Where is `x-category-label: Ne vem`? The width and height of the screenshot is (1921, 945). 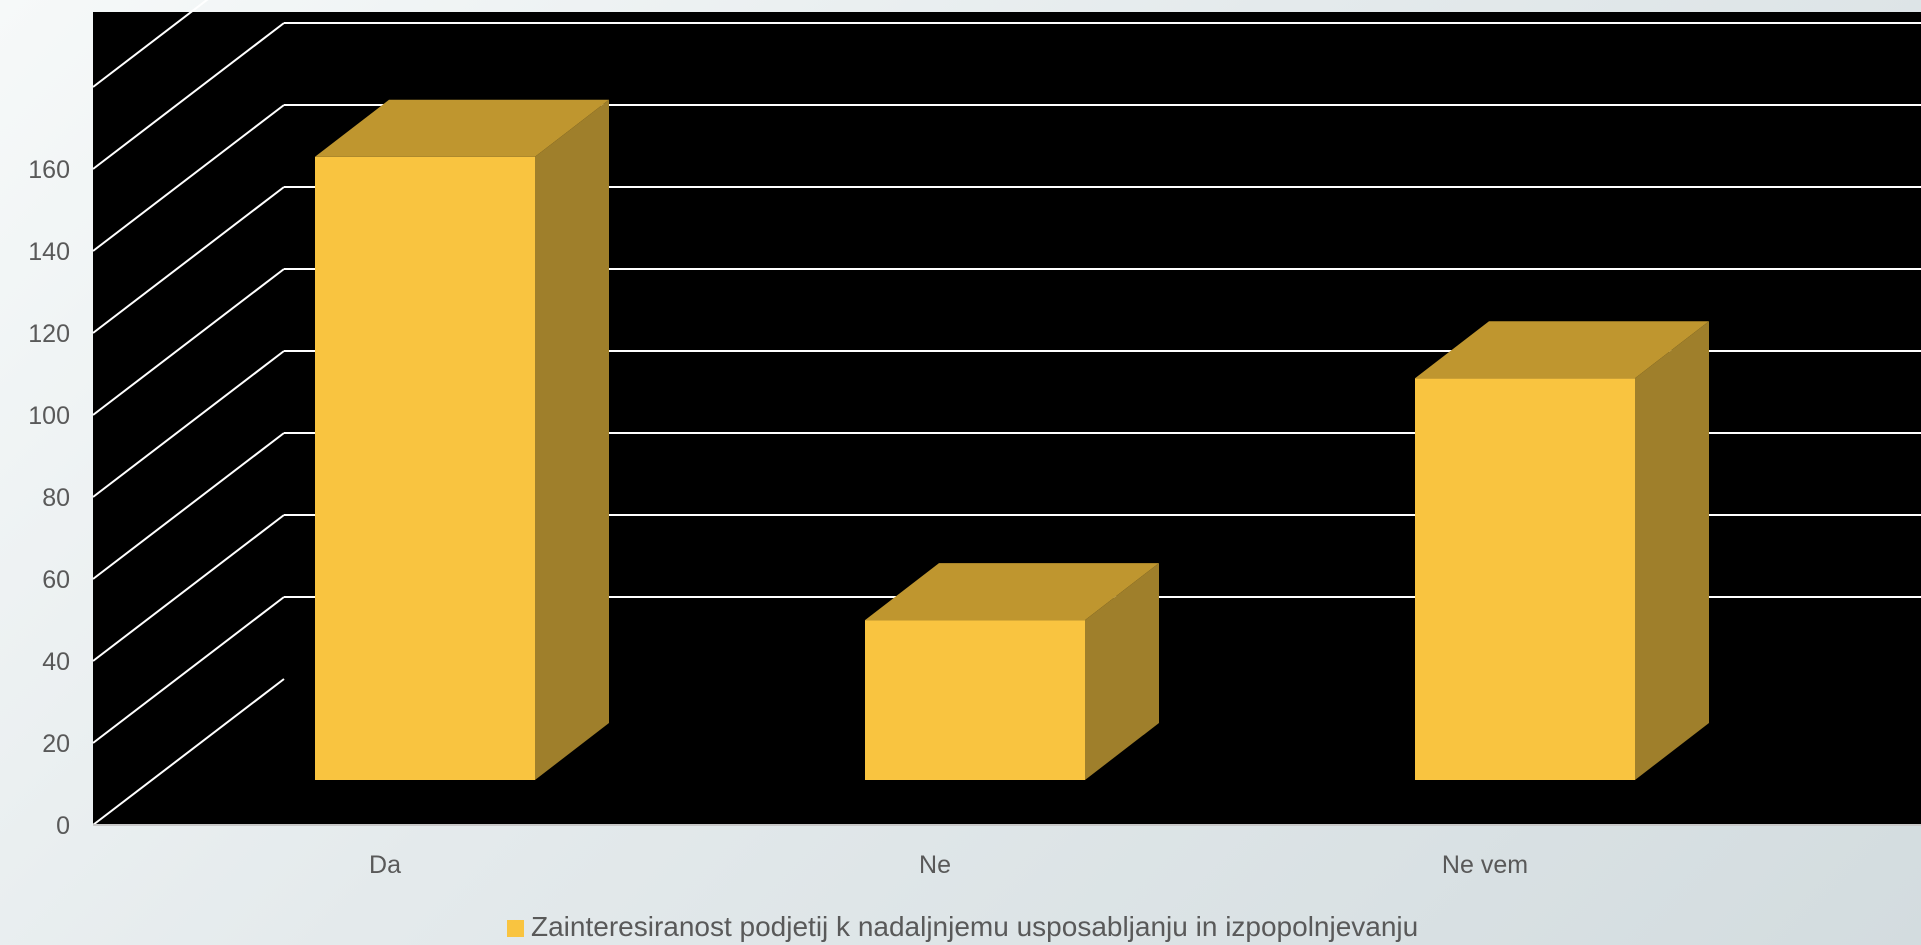
x-category-label: Ne vem is located at coordinates (1485, 865).